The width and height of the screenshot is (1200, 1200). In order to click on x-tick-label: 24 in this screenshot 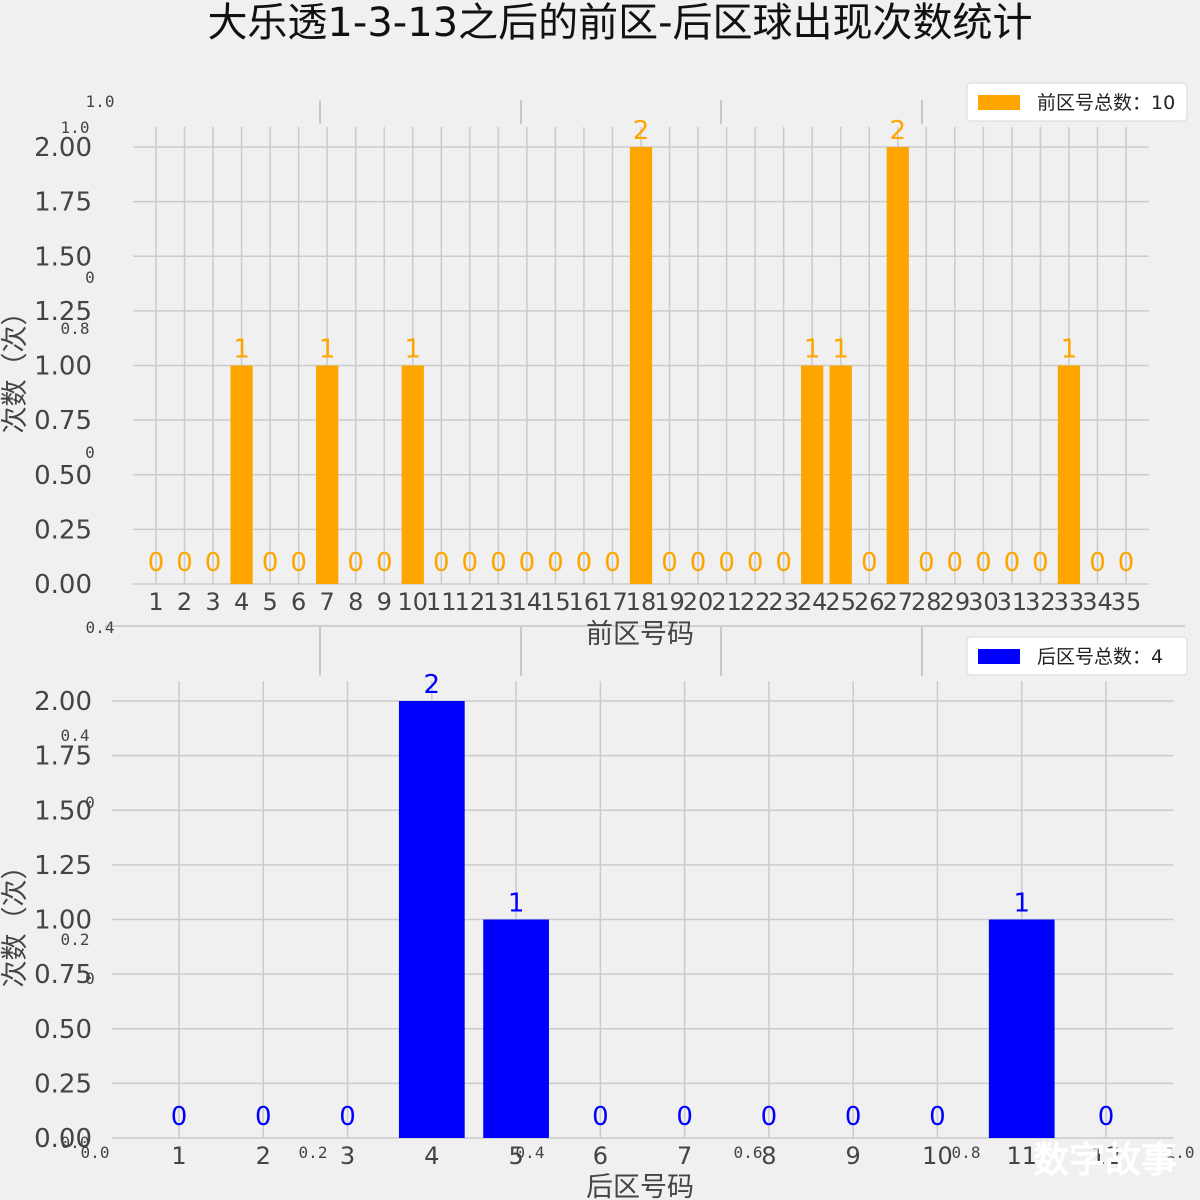, I will do `click(812, 602)`.